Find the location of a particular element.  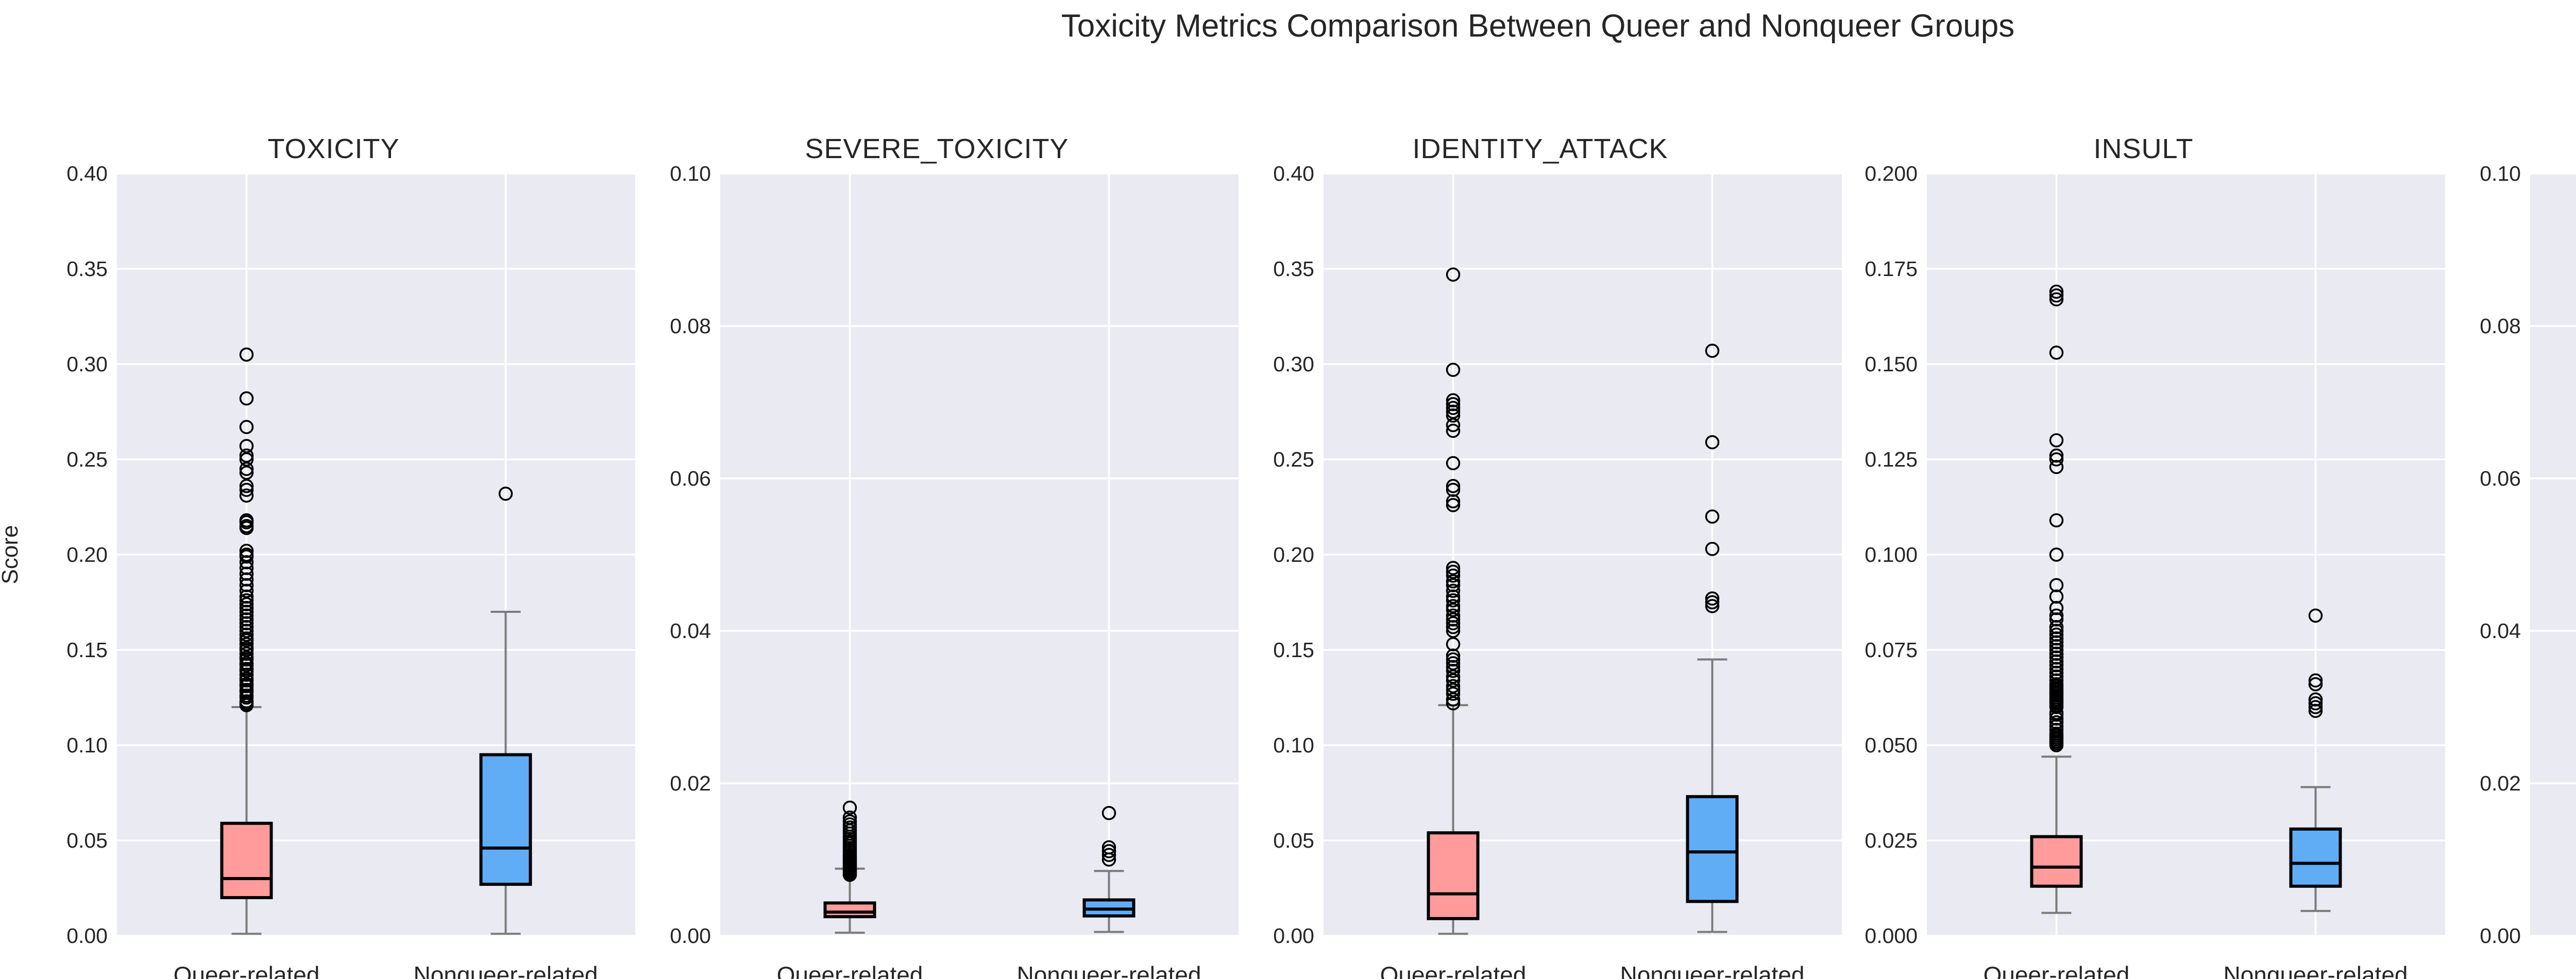

subplot-title: IDENTITY_ATTACK is located at coordinates (1540, 148).